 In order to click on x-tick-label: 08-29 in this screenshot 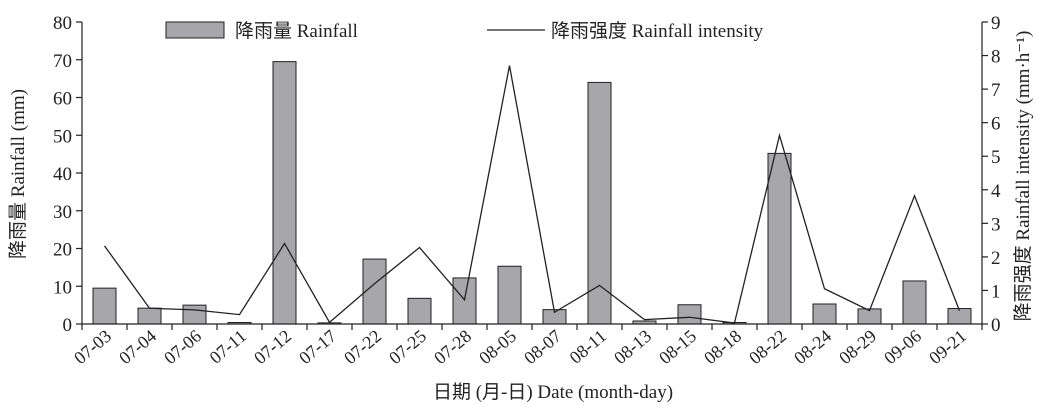, I will do `click(857, 347)`.